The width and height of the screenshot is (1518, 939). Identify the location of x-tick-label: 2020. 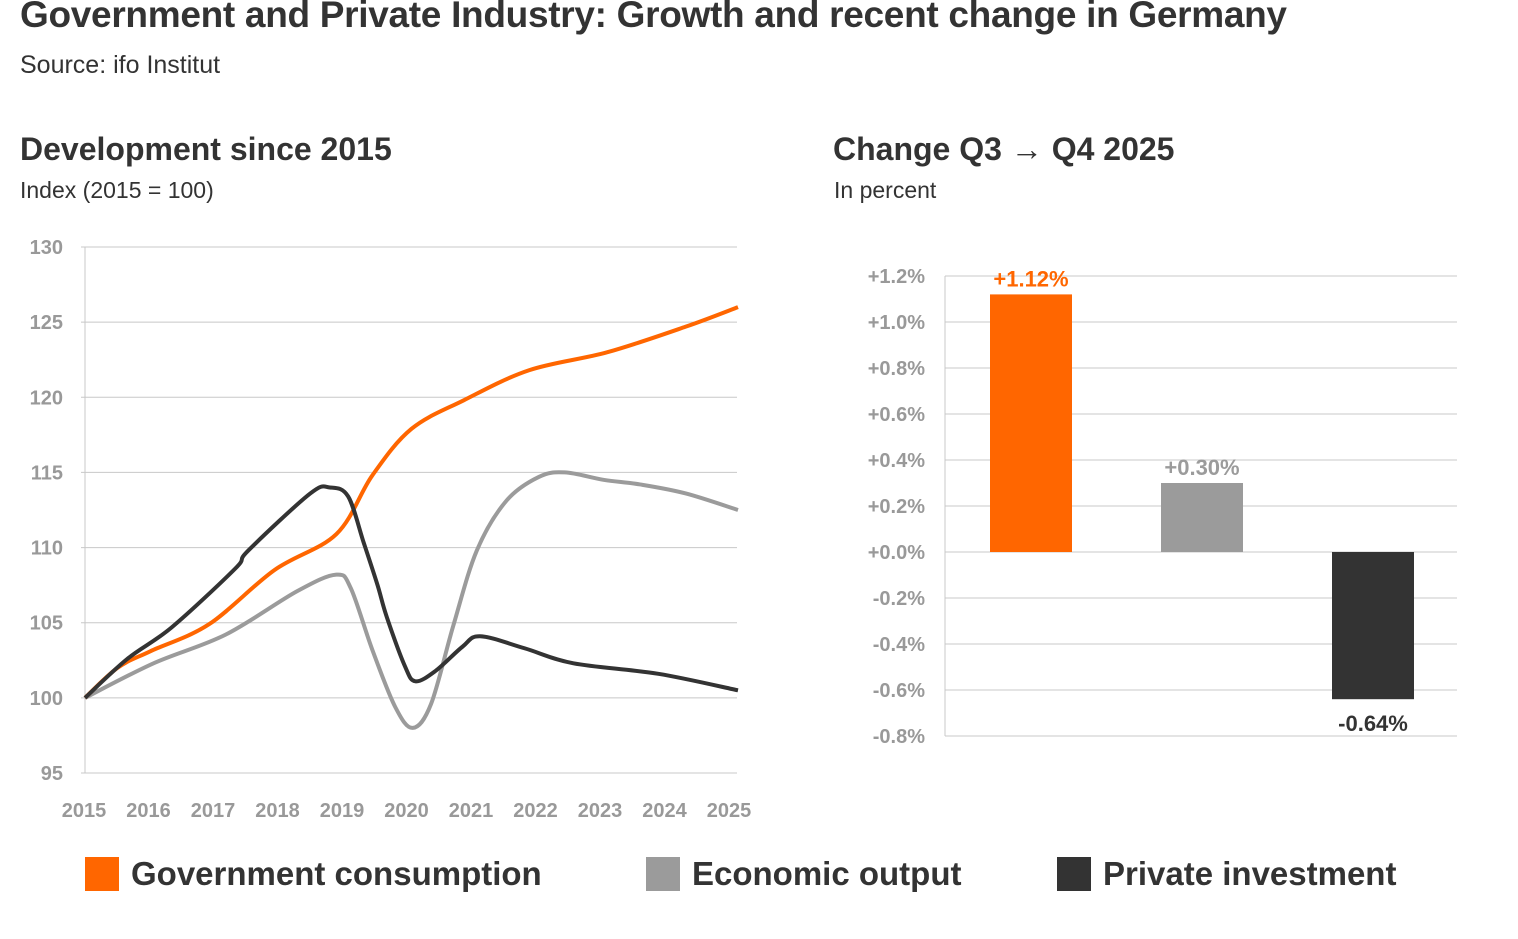
(406, 811).